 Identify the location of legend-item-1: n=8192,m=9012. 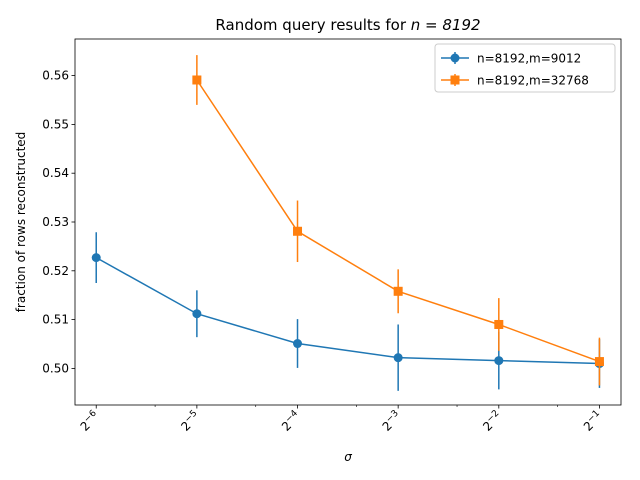
(511, 59).